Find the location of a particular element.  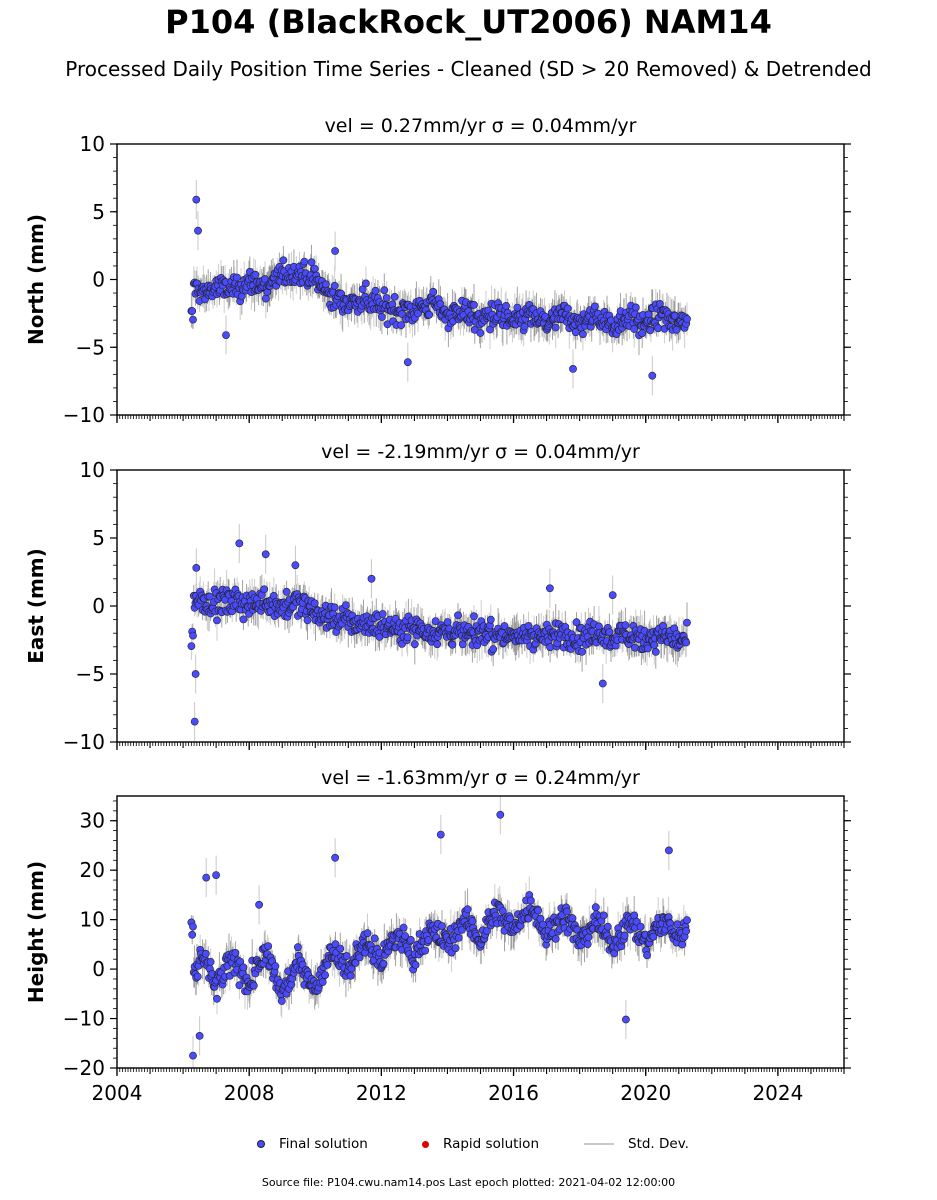

y-tick-label: 20 is located at coordinates (92, 870).